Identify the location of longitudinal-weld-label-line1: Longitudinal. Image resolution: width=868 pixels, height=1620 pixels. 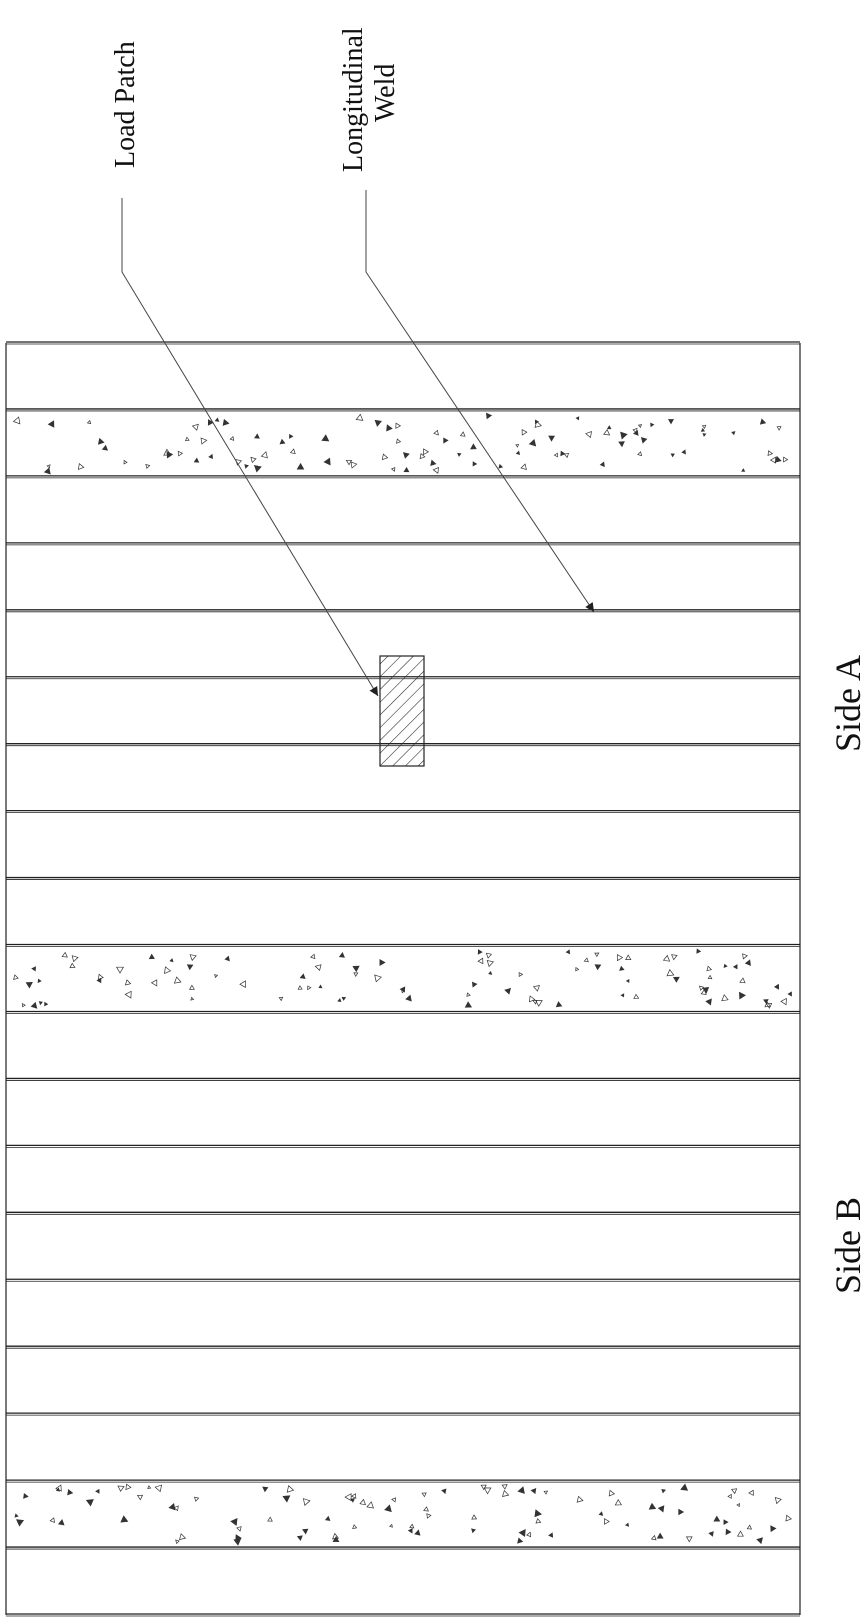
(353, 99).